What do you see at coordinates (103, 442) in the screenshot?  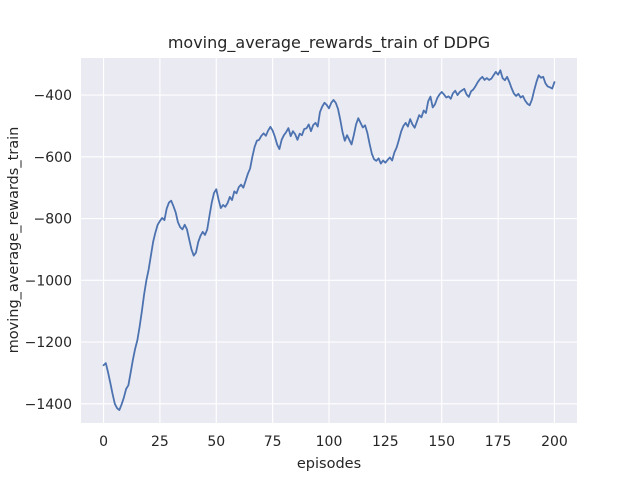 I see `x-tick-label: 0` at bounding box center [103, 442].